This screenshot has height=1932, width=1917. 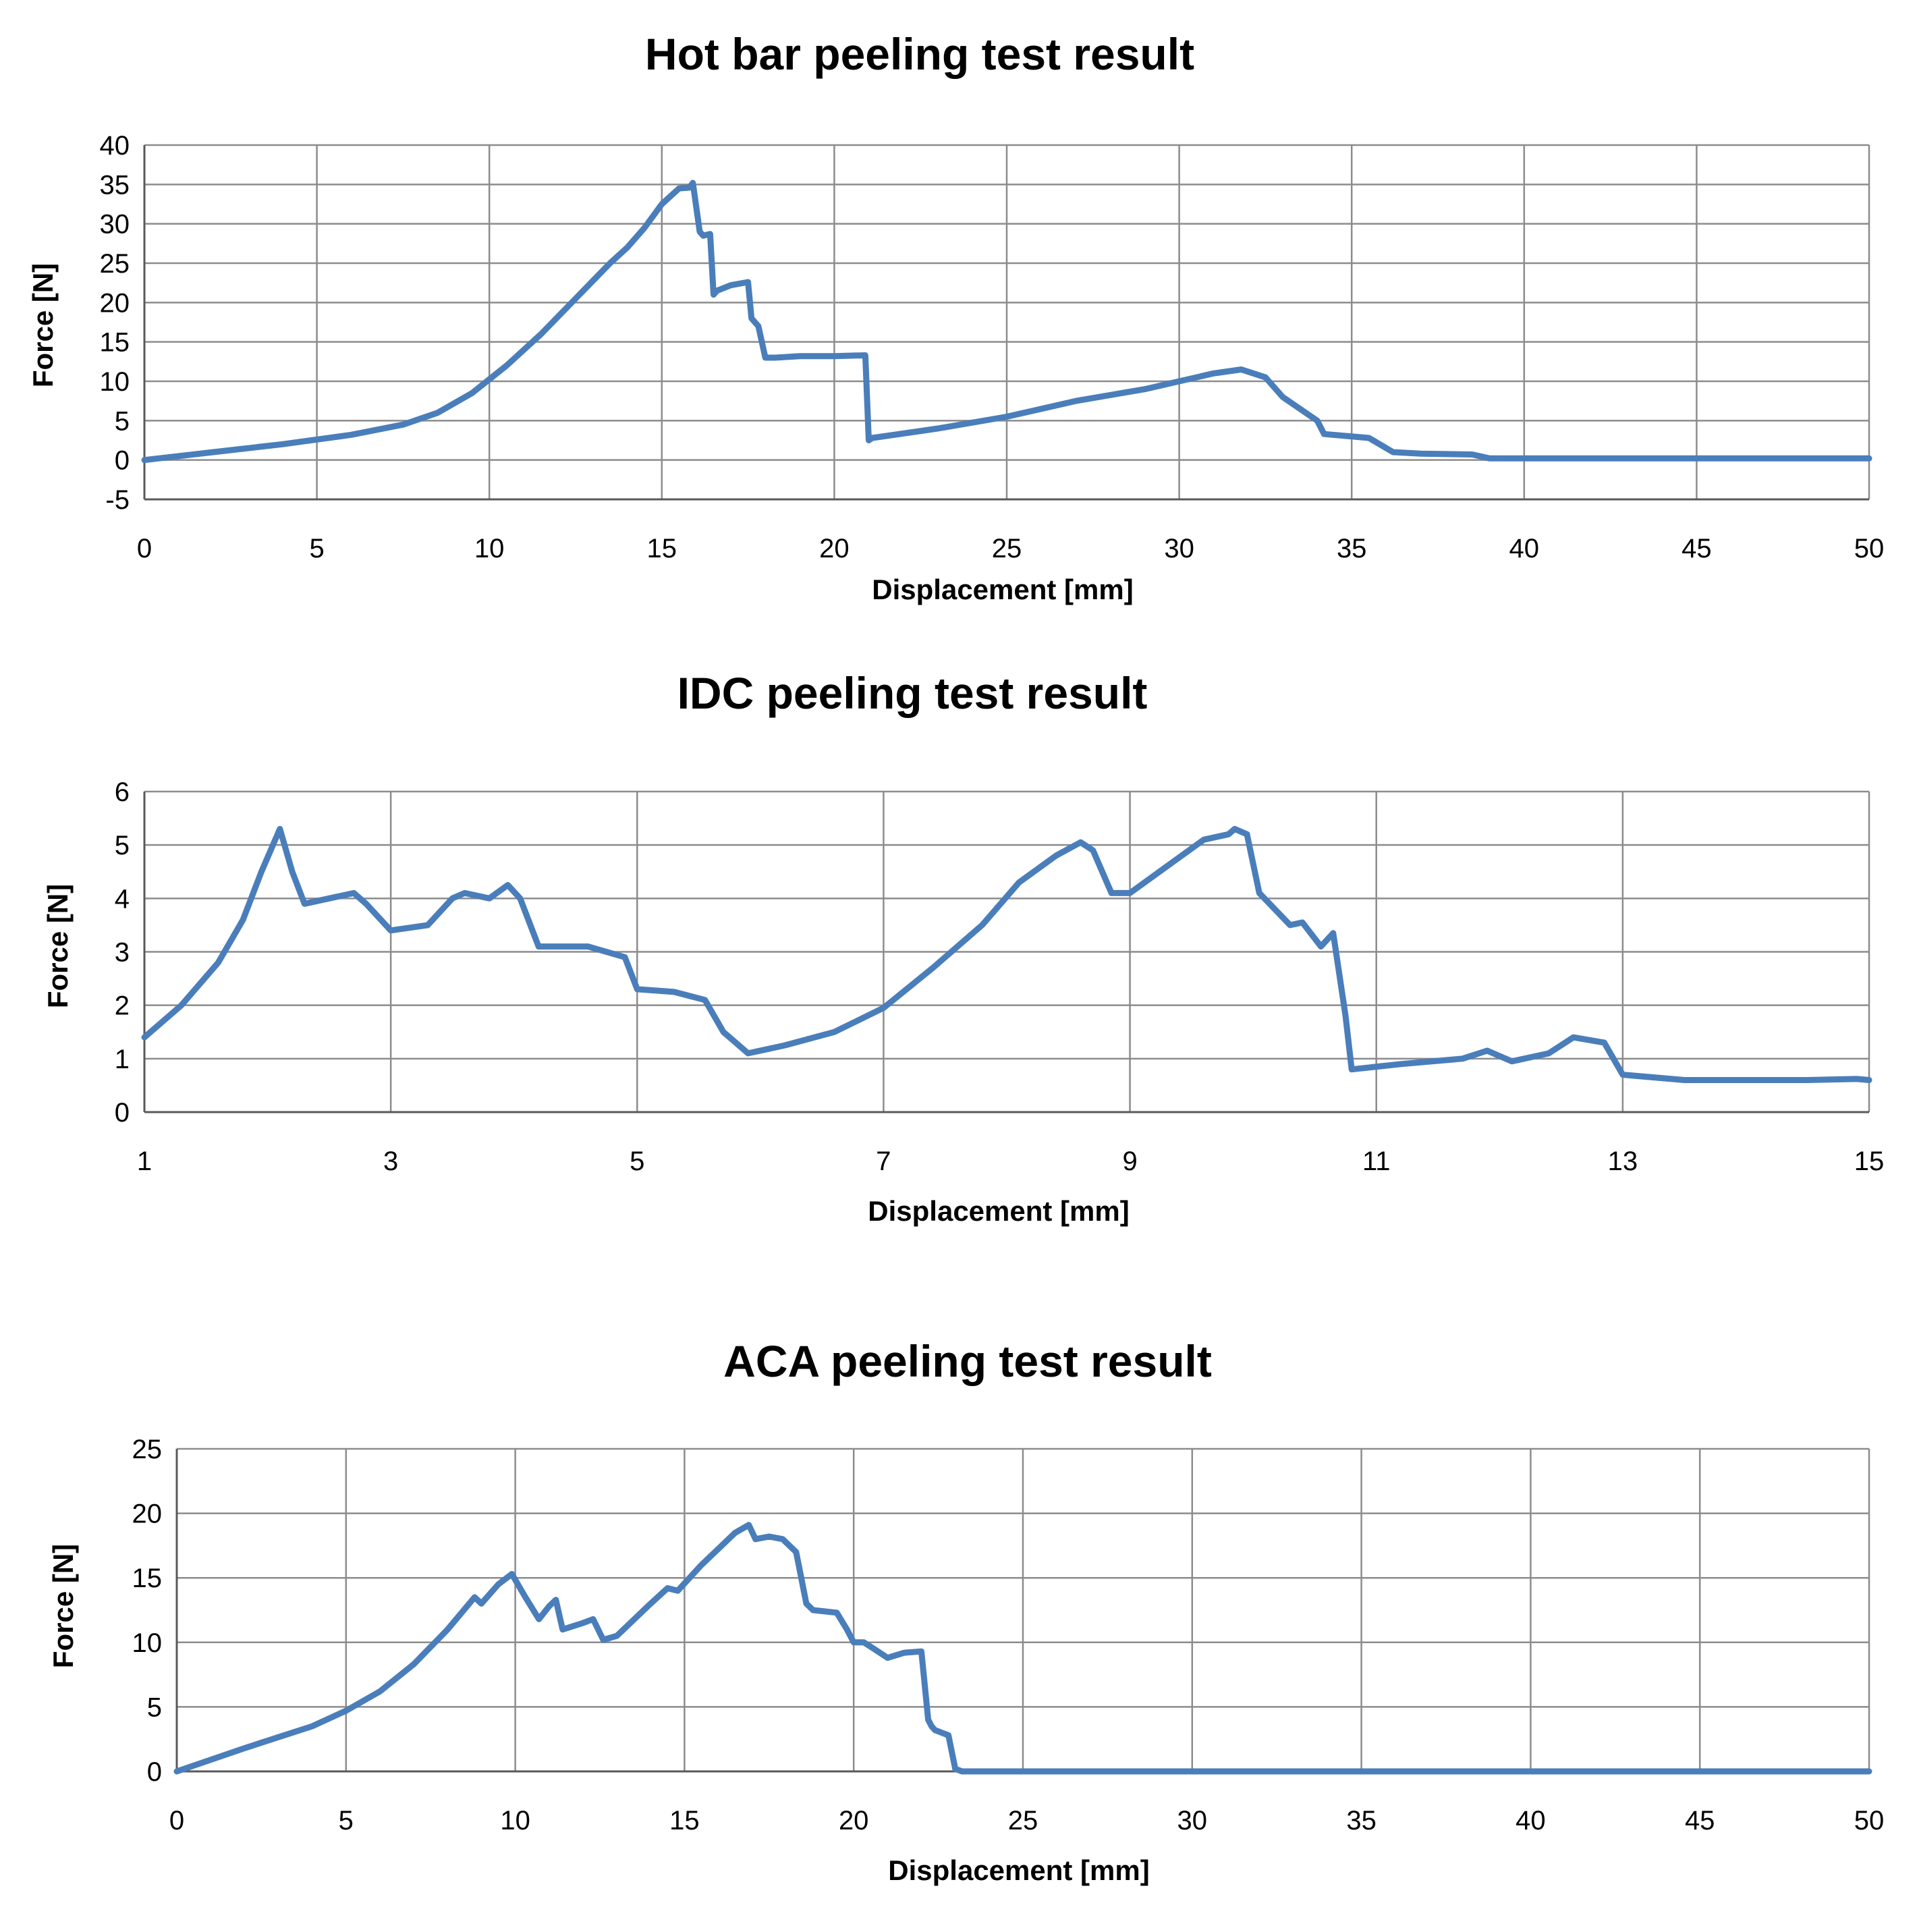 What do you see at coordinates (912, 693) in the screenshot?
I see `chart-title: IDC peeling test result` at bounding box center [912, 693].